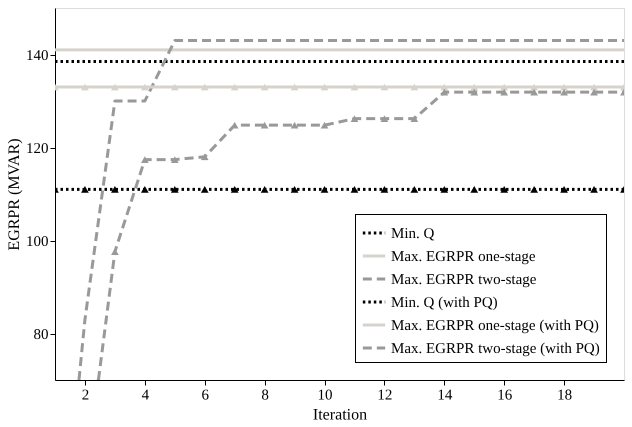 The image size is (632, 427). I want to click on x-tick-label: 2, so click(86, 396).